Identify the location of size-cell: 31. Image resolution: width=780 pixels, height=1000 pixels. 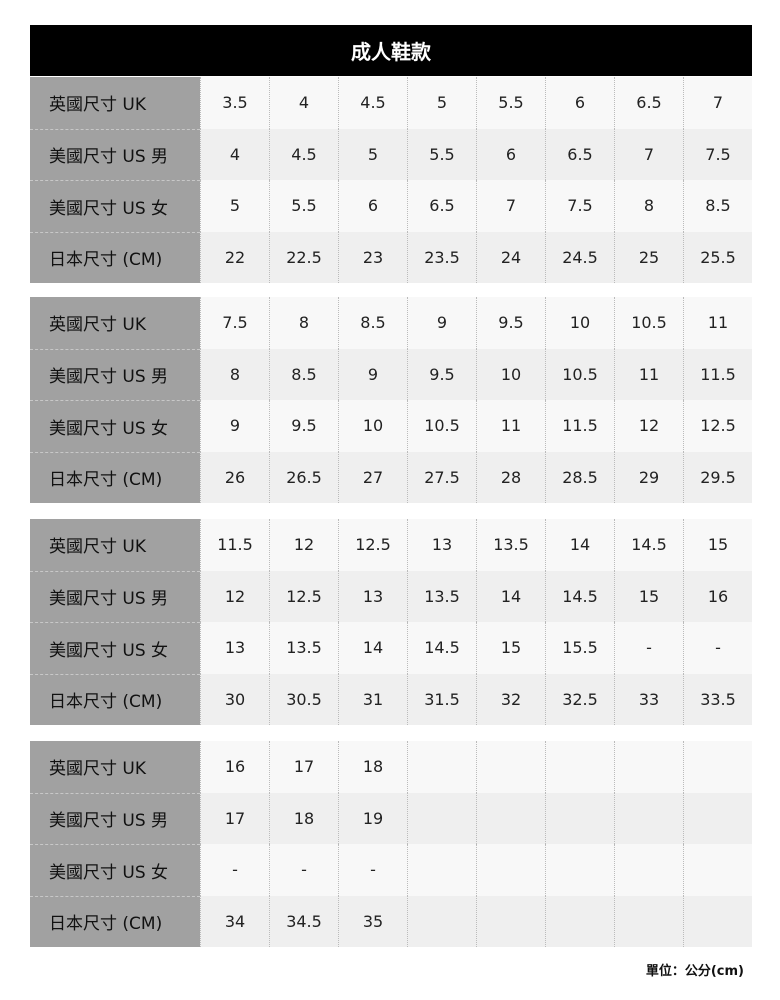
(372, 699).